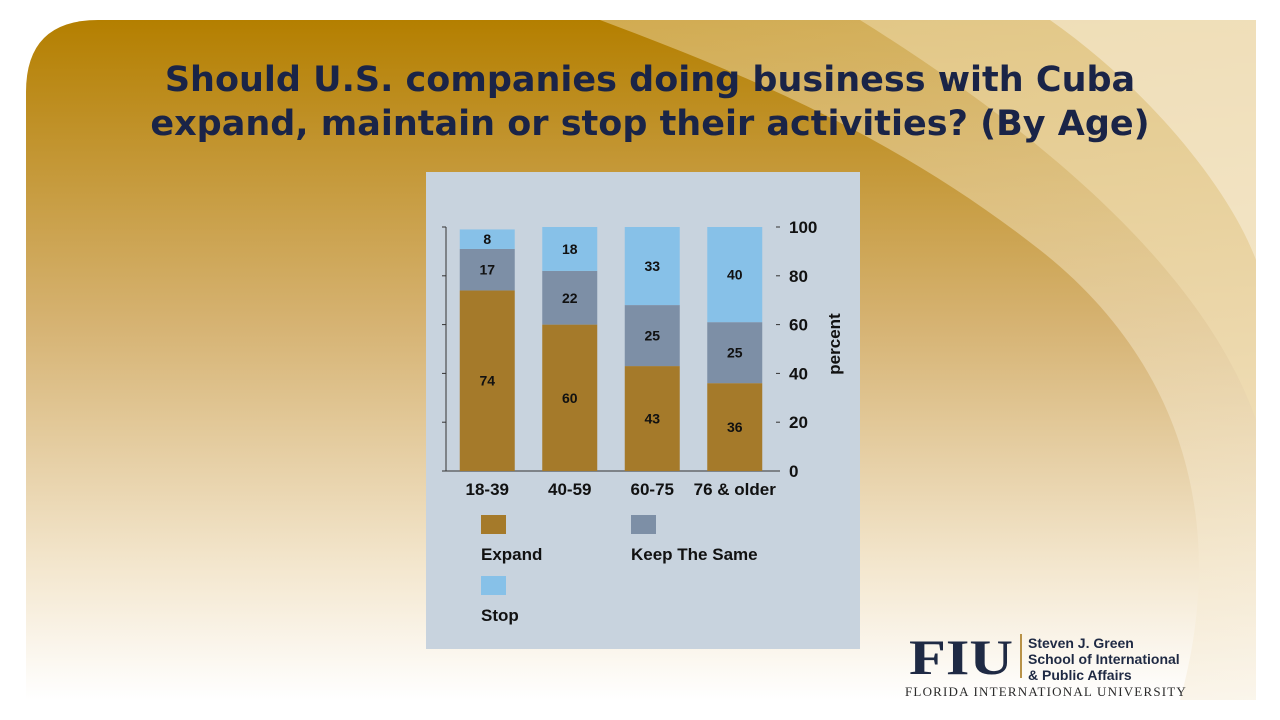  Describe the element at coordinates (500, 615) in the screenshot. I see `legend-label: Stop` at that location.